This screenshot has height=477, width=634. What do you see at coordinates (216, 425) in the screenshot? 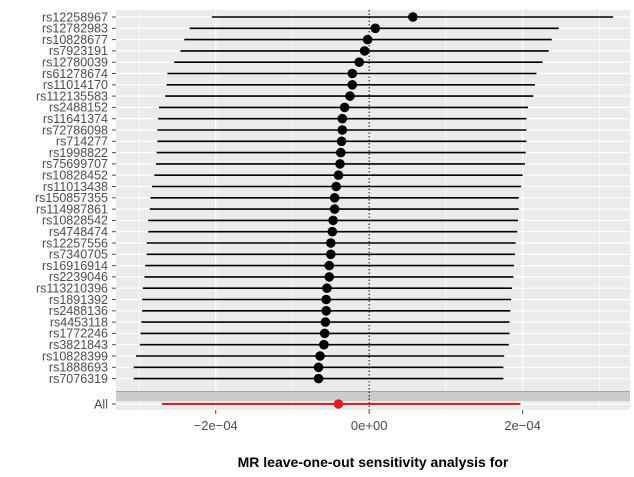
I see `x-tick-label: −2e−04` at bounding box center [216, 425].